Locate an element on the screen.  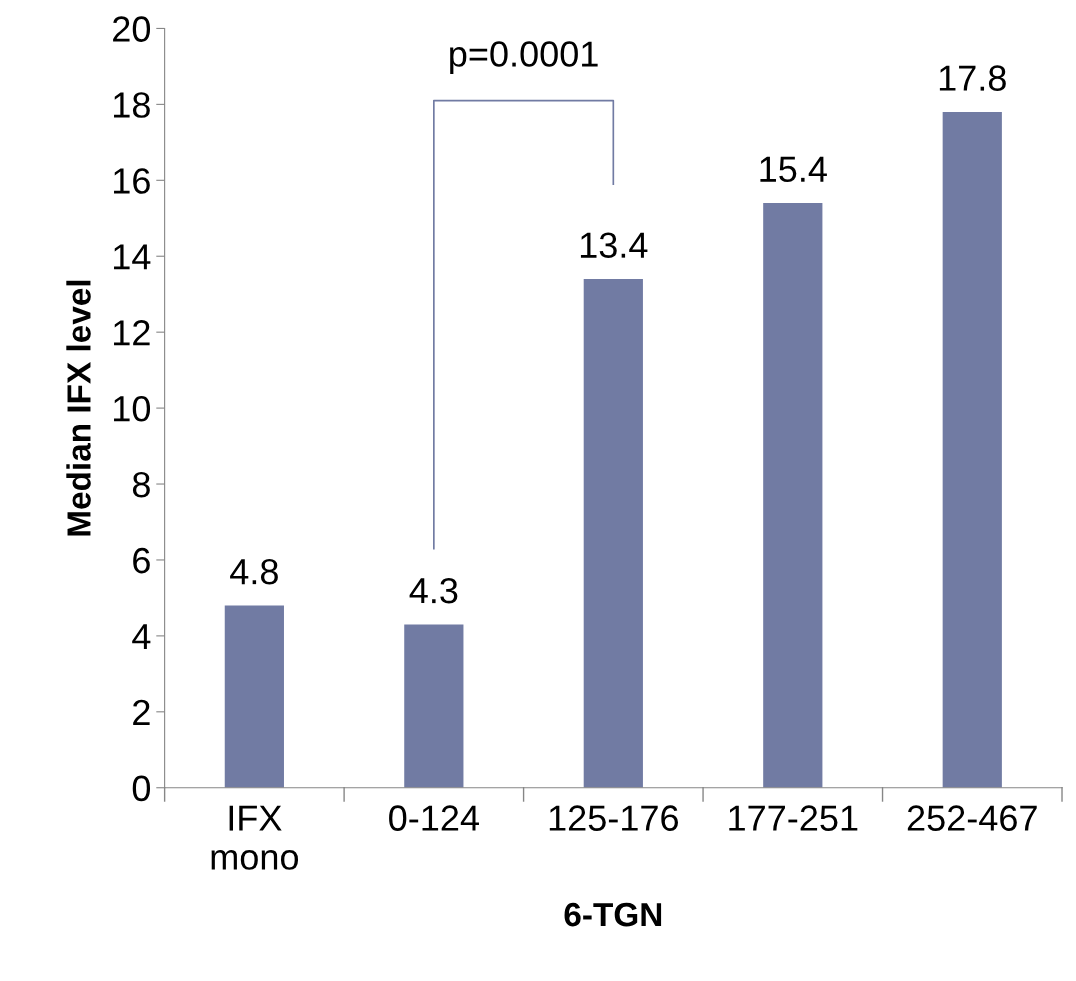
data-label: 15.4 is located at coordinates (793, 169).